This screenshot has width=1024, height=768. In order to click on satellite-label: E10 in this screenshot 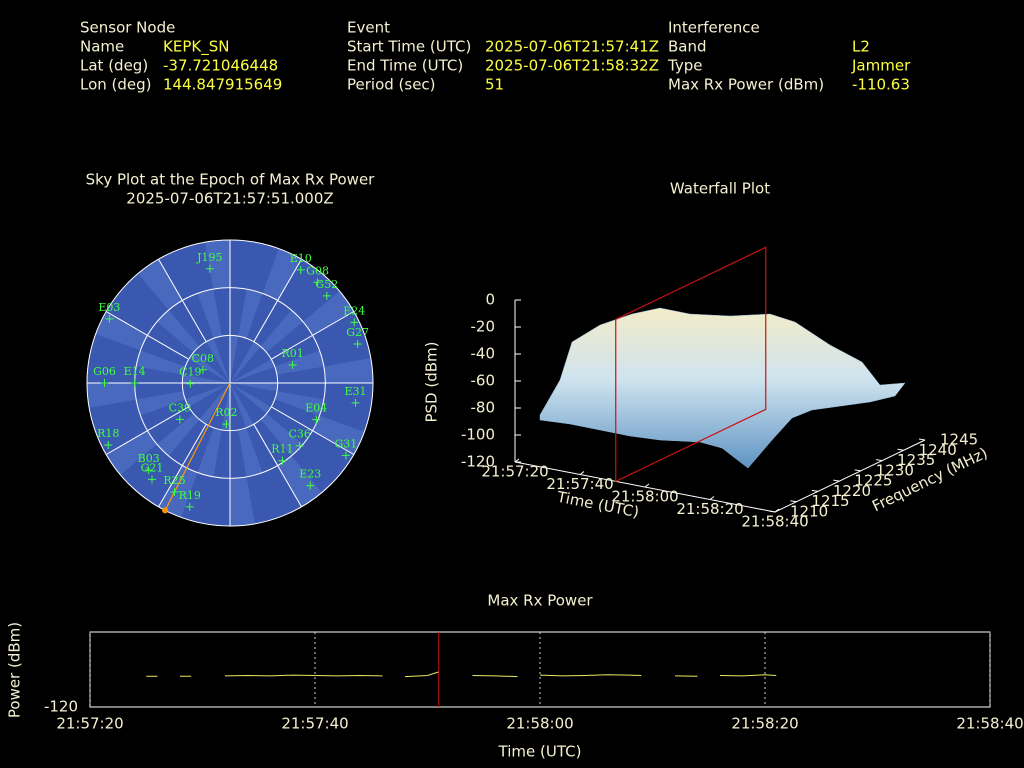, I will do `click(301, 258)`.